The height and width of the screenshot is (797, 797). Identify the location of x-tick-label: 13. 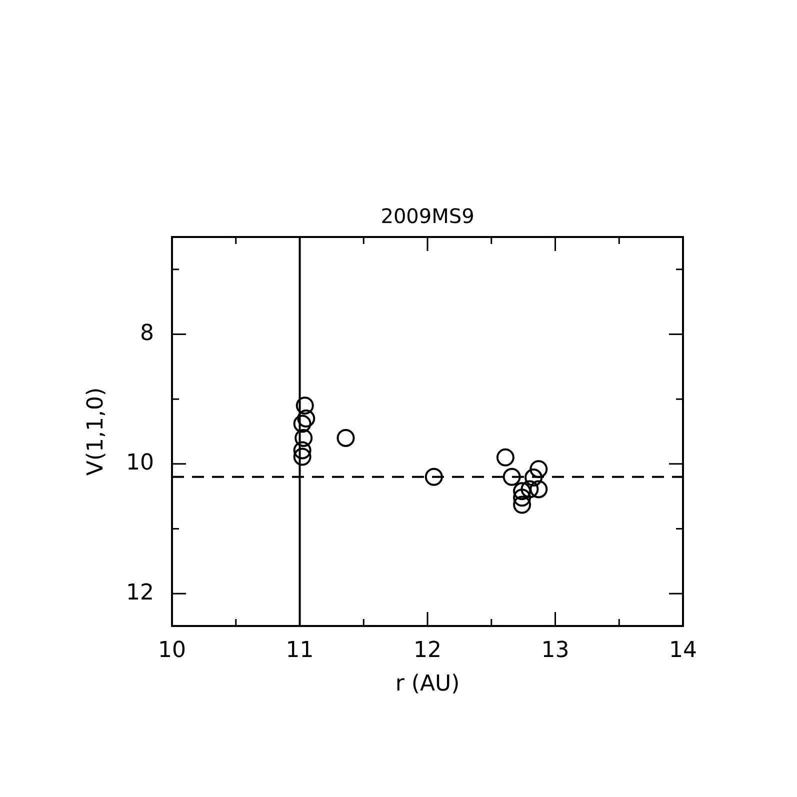
(555, 650).